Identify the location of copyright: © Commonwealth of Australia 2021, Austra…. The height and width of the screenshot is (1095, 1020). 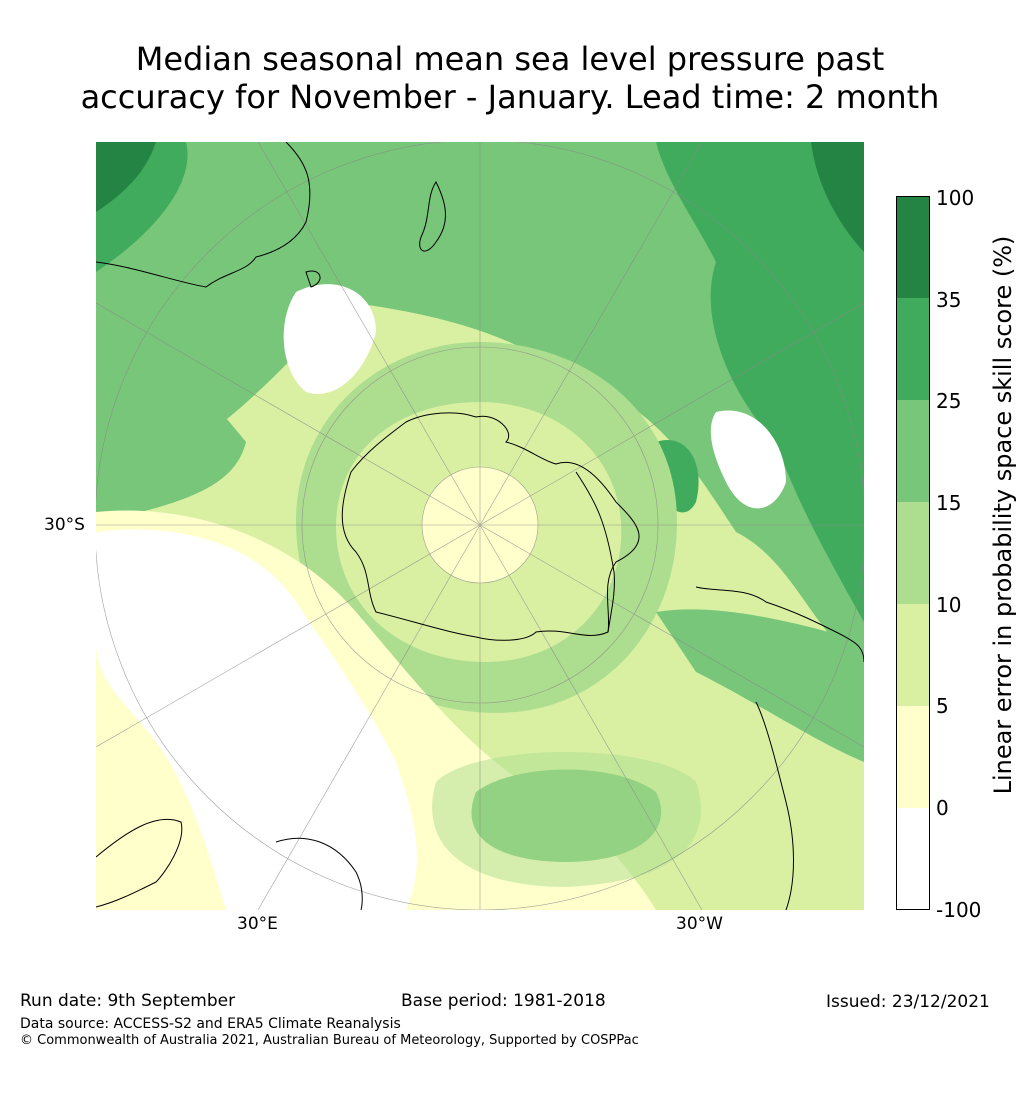
(329, 1040).